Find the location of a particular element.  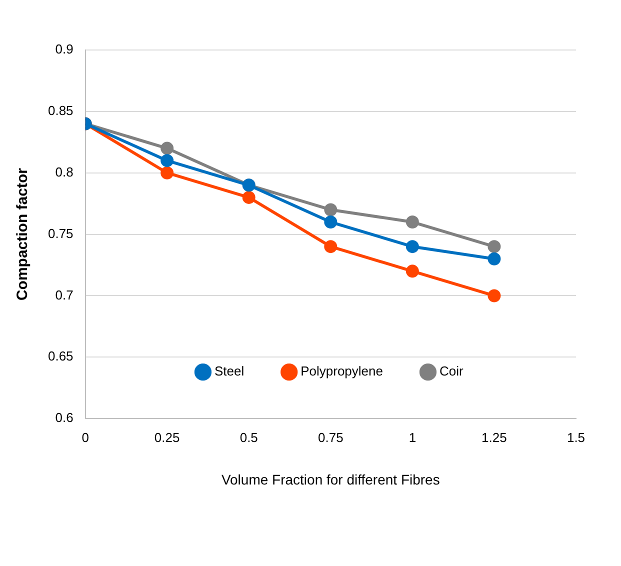

y-tick-label: 0.75 is located at coordinates (61, 233).